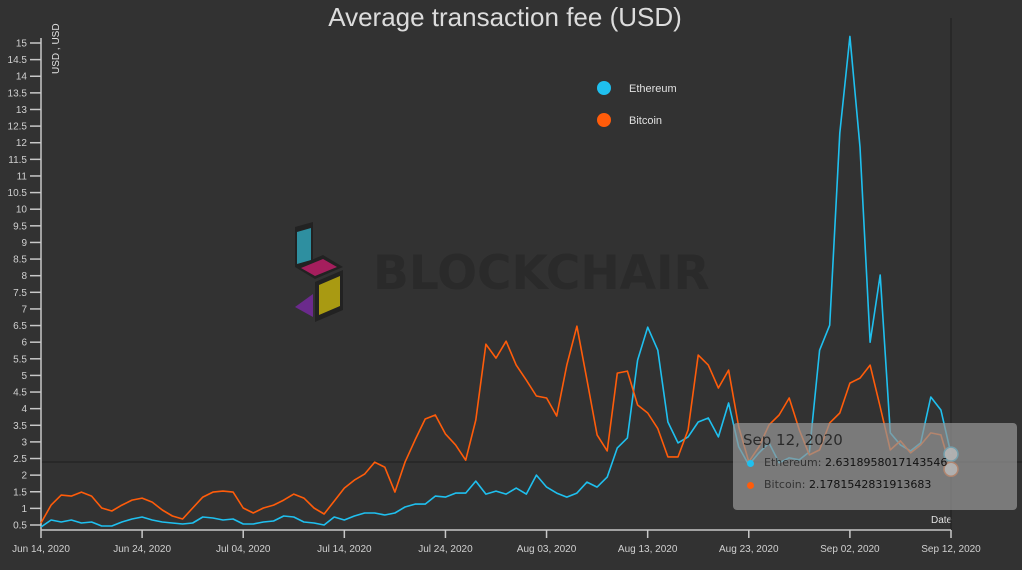  I want to click on x-tick-label: Jul 04, 2020, so click(243, 549).